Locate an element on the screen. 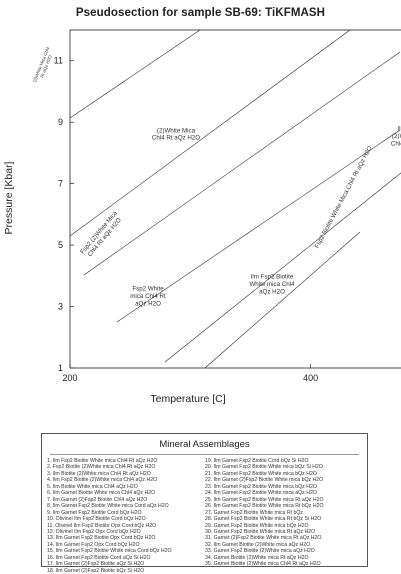  legend-item: 12. Olivinel Ilm Fsp2 Opx Cord bQz H2O is located at coordinates (94, 531).